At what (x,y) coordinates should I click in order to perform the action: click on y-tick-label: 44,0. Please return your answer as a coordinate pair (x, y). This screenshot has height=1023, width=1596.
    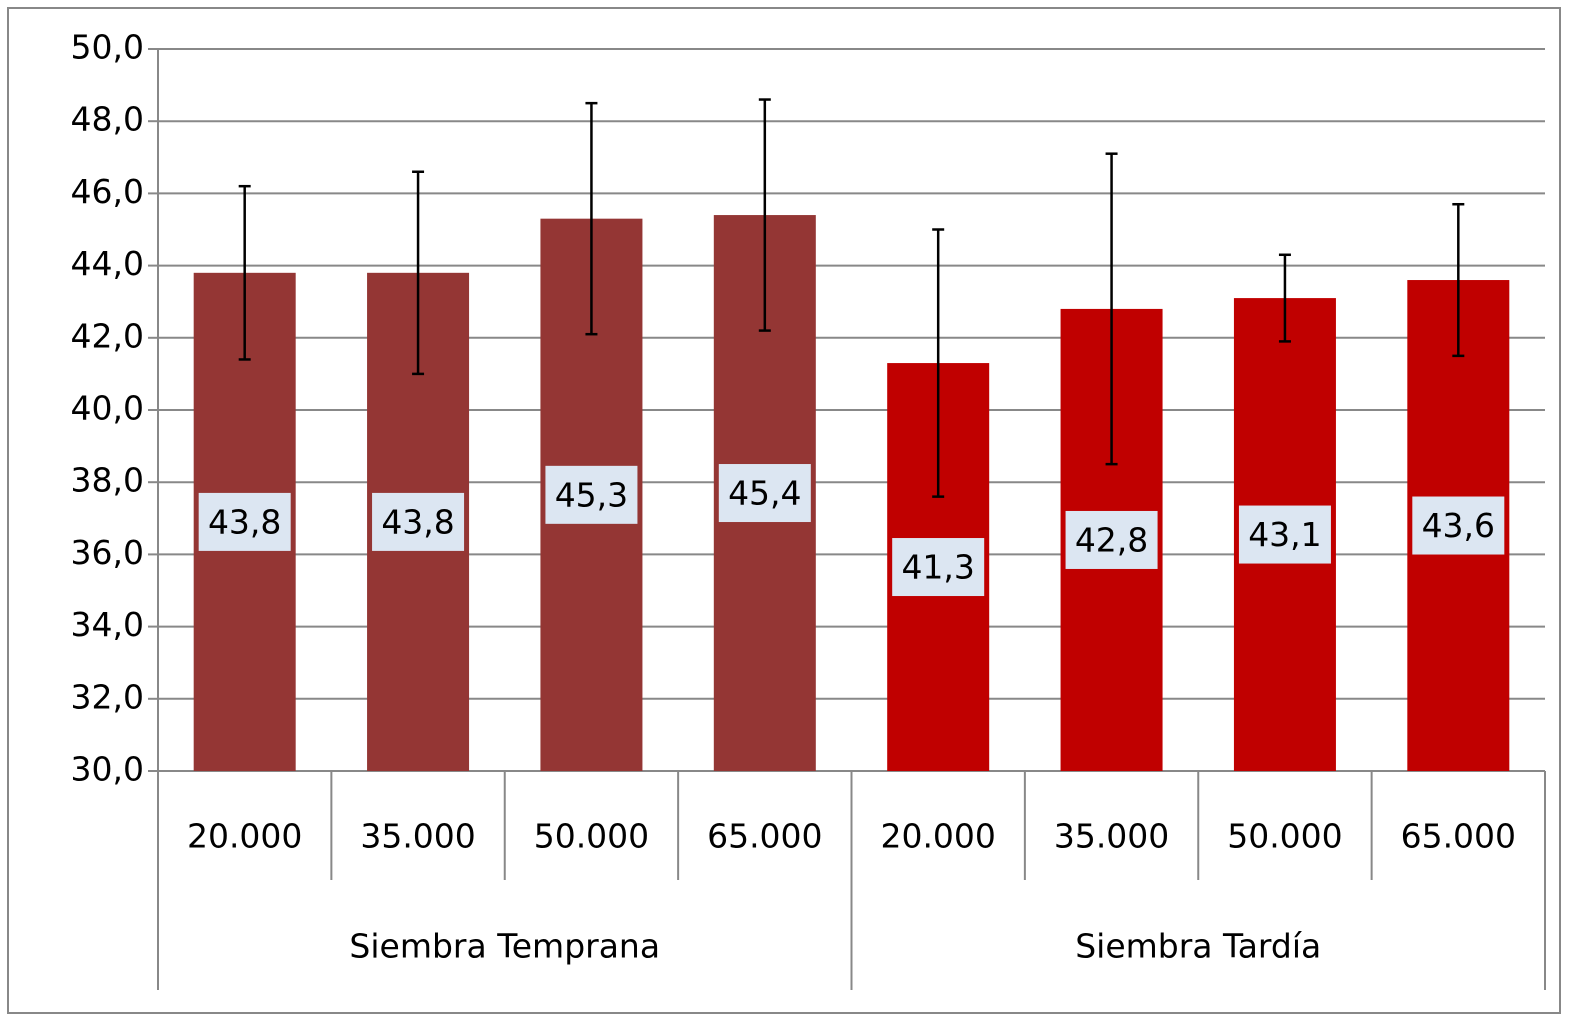
    Looking at the image, I should click on (107, 263).